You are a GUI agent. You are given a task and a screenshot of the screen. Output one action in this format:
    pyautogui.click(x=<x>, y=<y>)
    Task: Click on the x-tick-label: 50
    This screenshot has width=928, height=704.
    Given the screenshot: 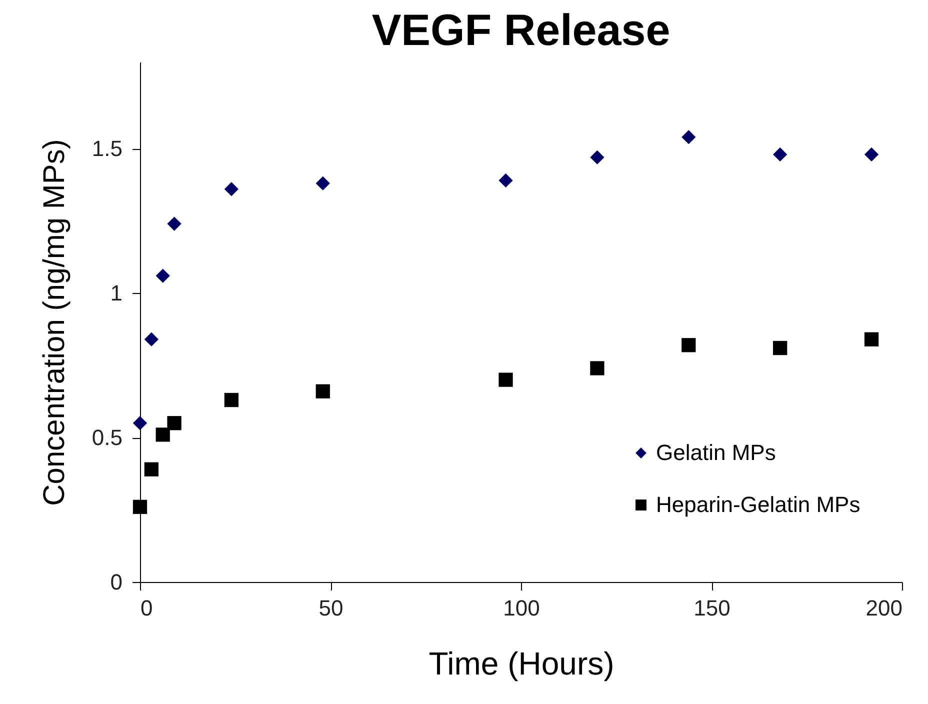 What is the action you would take?
    pyautogui.click(x=331, y=608)
    